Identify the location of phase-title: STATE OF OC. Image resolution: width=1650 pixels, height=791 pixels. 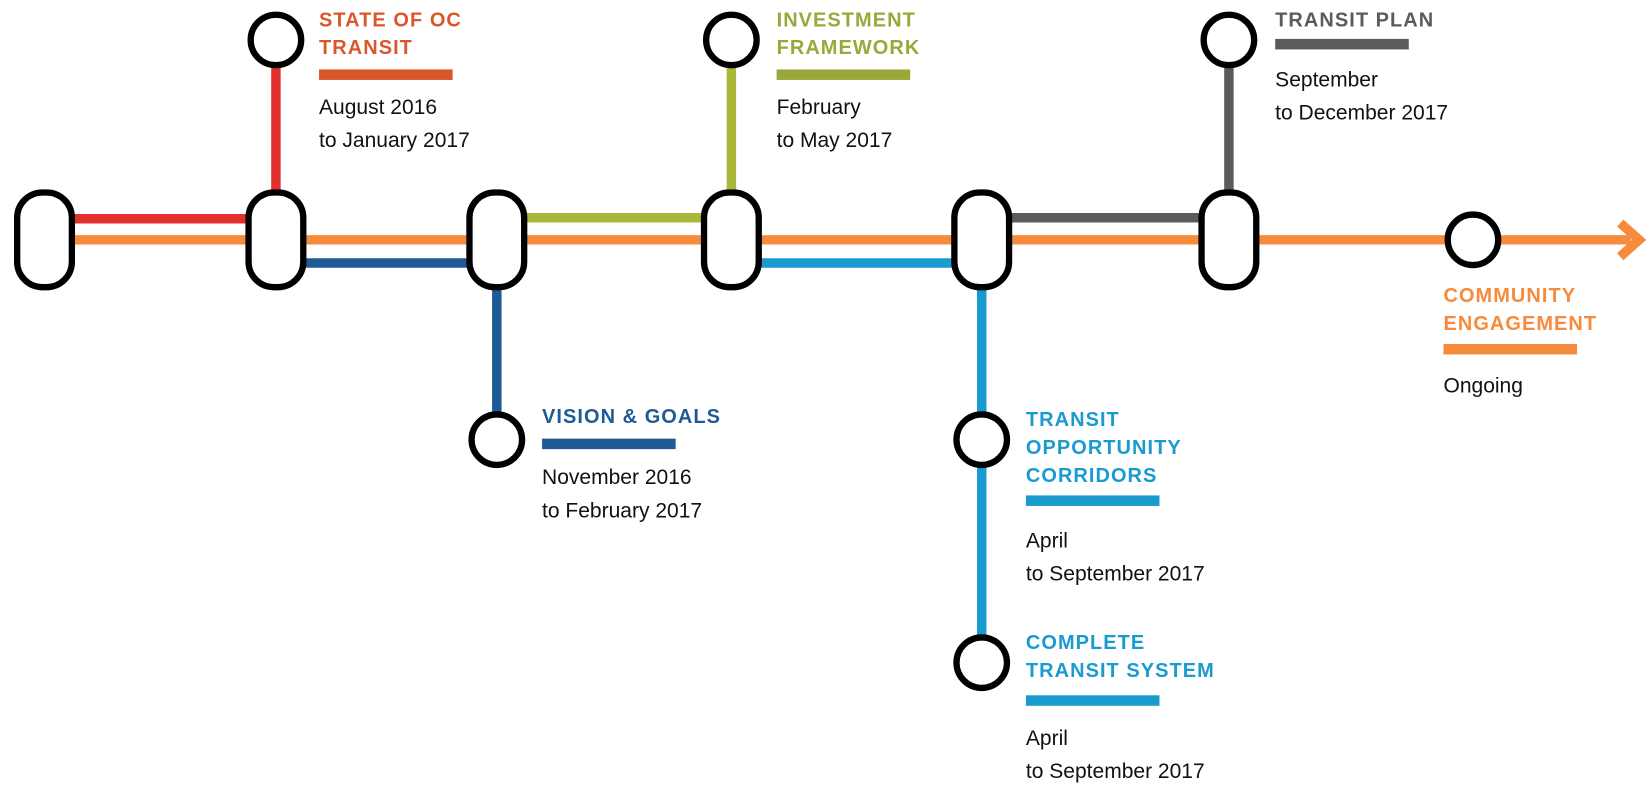
(390, 20).